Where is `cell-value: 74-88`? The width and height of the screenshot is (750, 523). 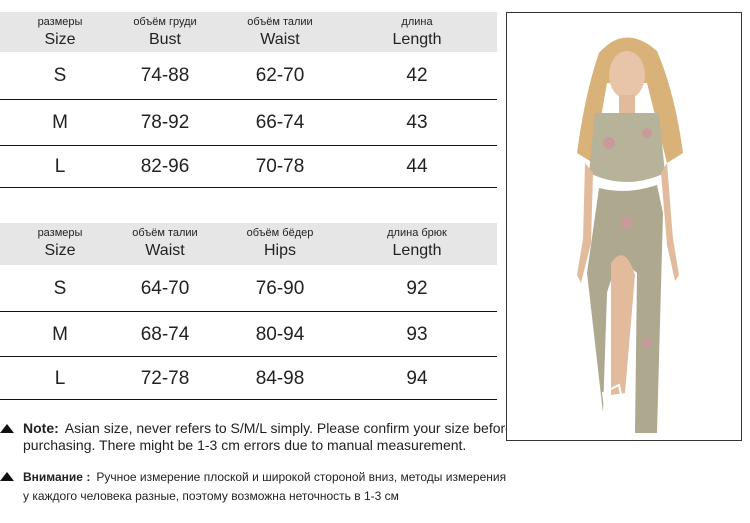 cell-value: 74-88 is located at coordinates (165, 75).